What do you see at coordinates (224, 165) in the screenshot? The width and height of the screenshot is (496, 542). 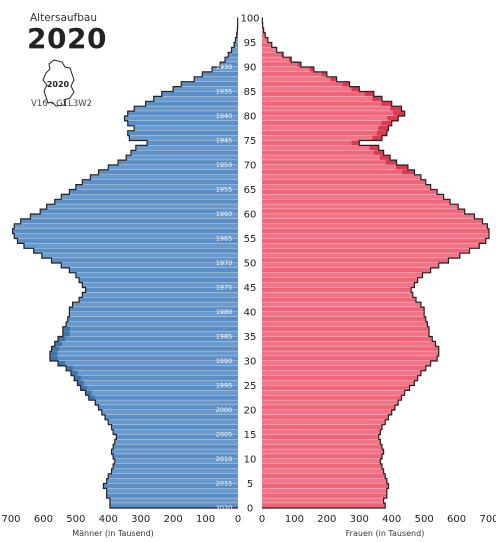 I see `birth-year-1950: 1950` at bounding box center [224, 165].